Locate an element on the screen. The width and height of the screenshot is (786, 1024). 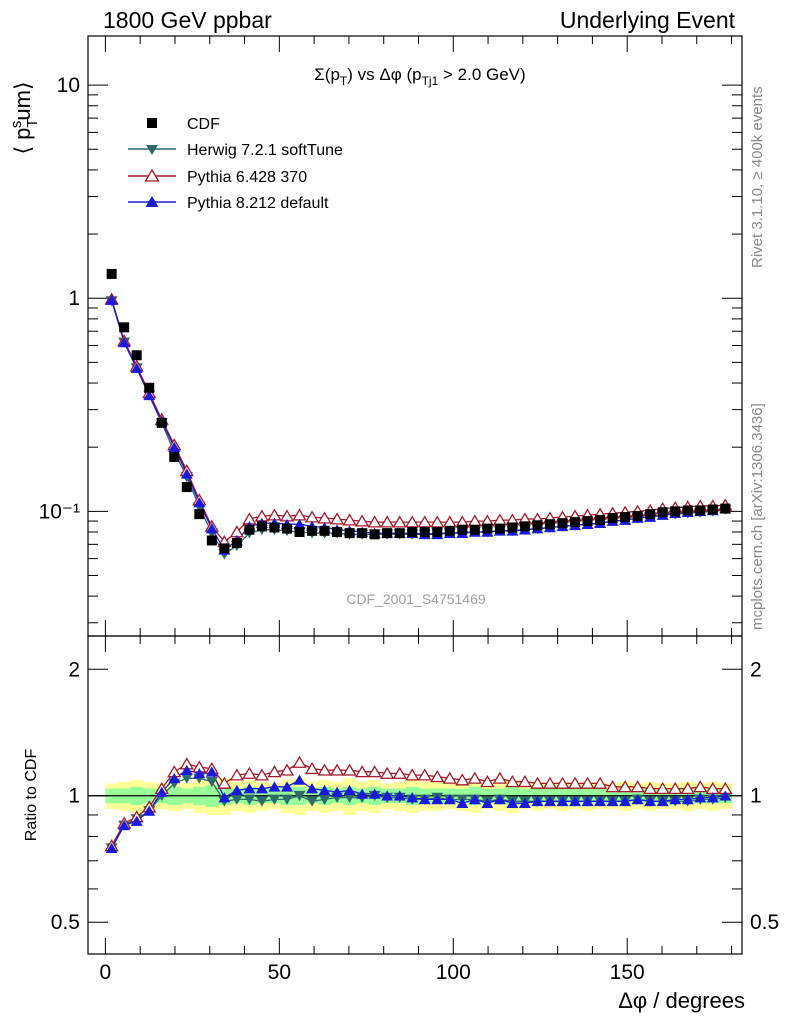
legend-marker-pythia6 is located at coordinates (152, 175).